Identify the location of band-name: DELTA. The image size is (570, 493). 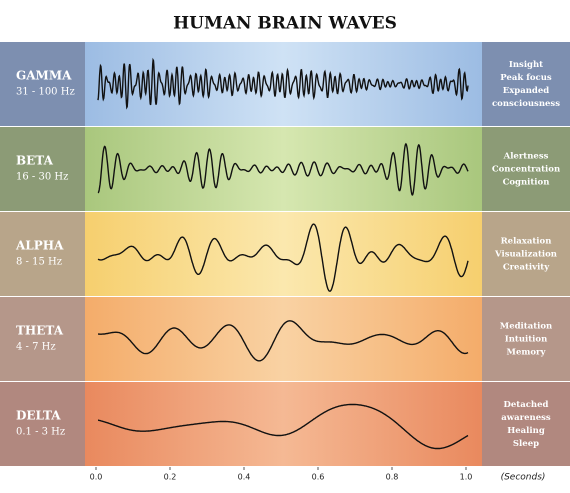
(38, 416).